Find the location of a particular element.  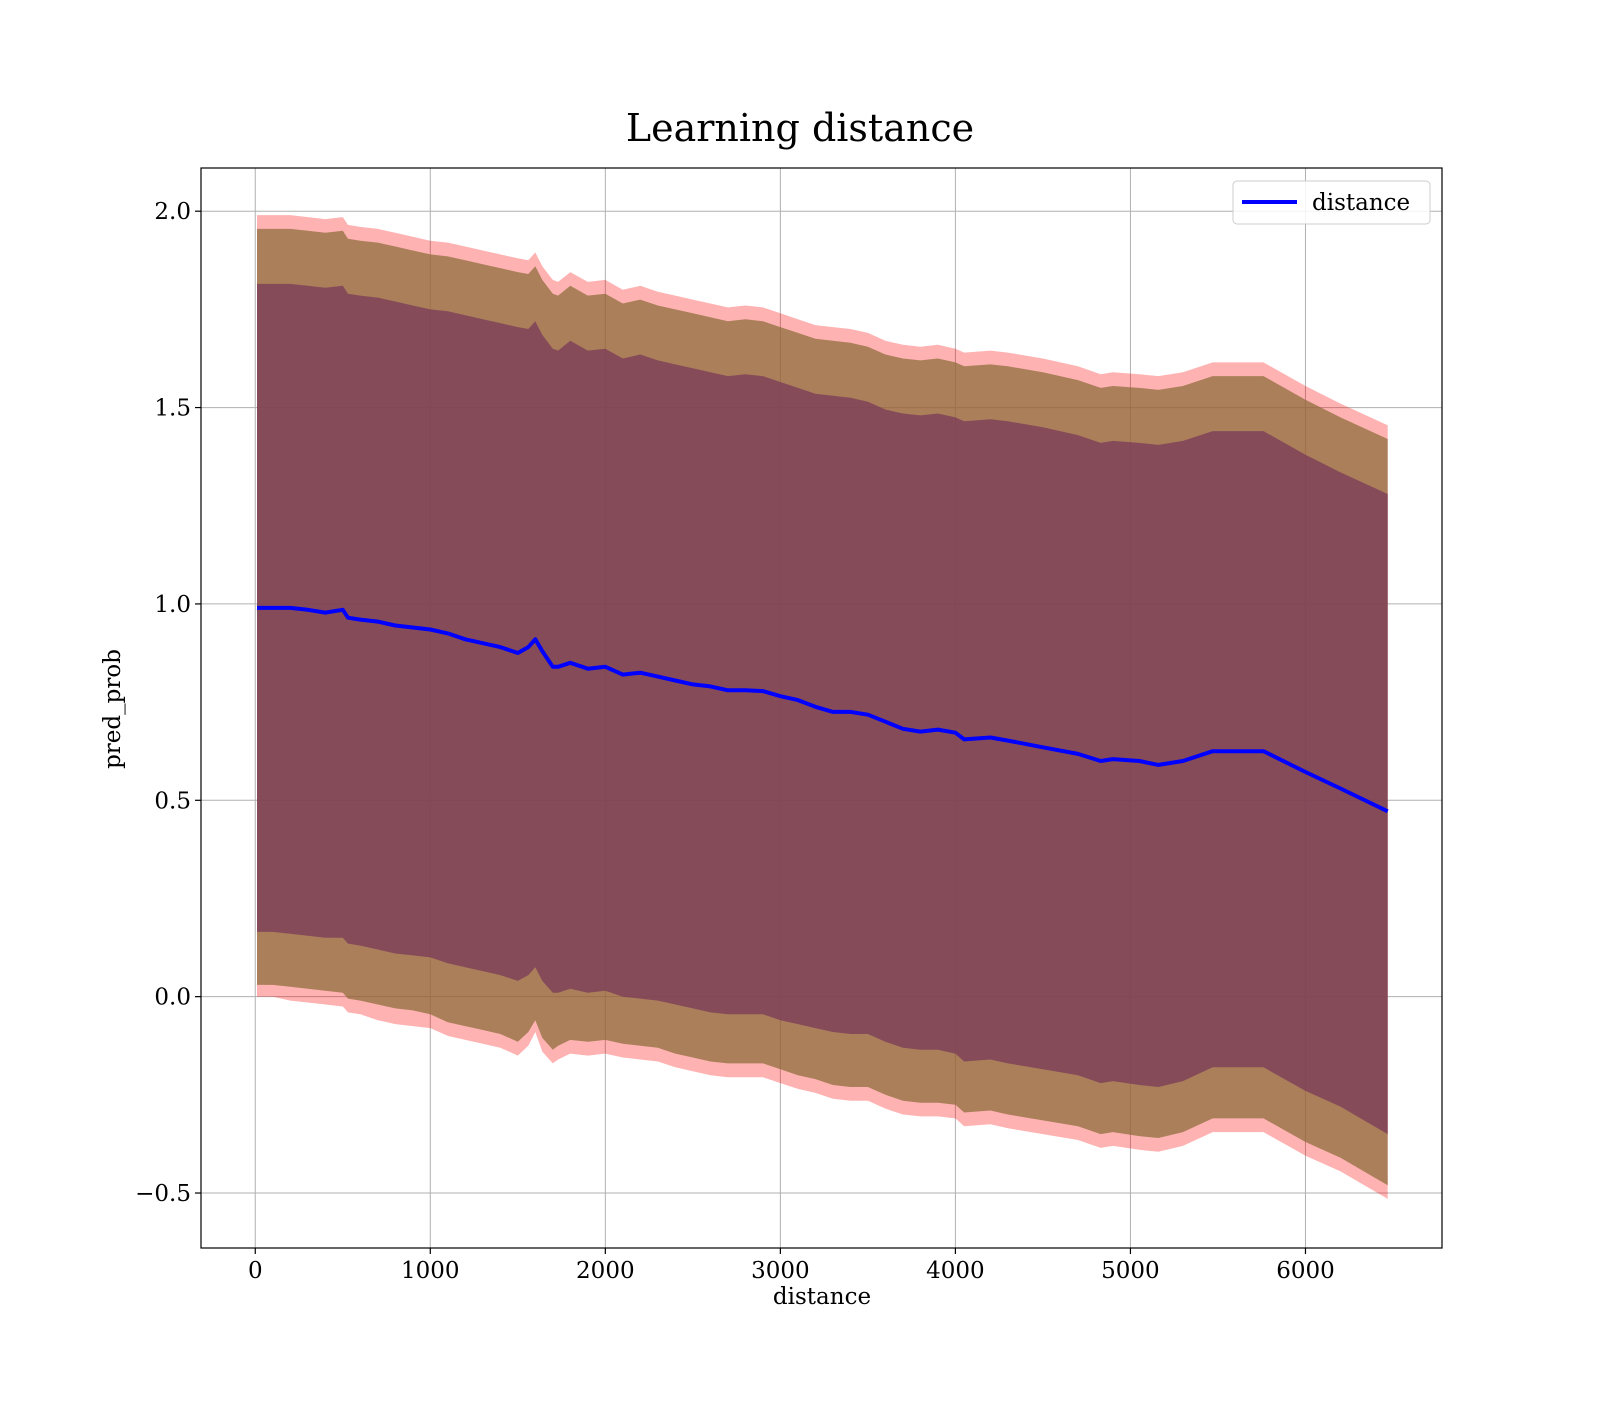

legend-box is located at coordinates (1331, 202).